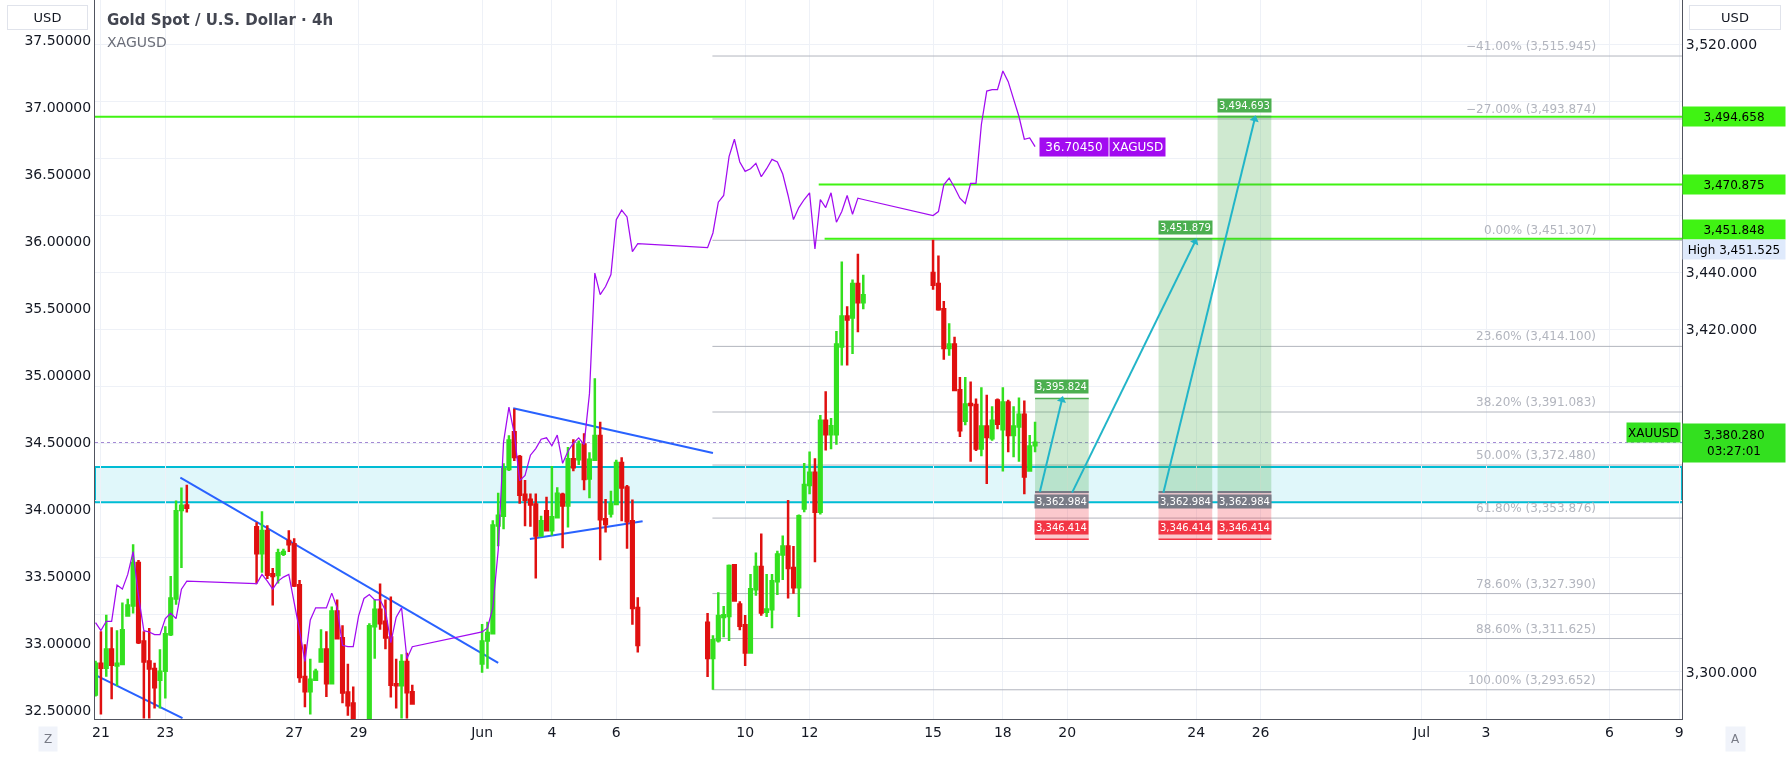  Describe the element at coordinates (58, 441) in the screenshot. I see `y2-tick-label: 34.50000` at that location.